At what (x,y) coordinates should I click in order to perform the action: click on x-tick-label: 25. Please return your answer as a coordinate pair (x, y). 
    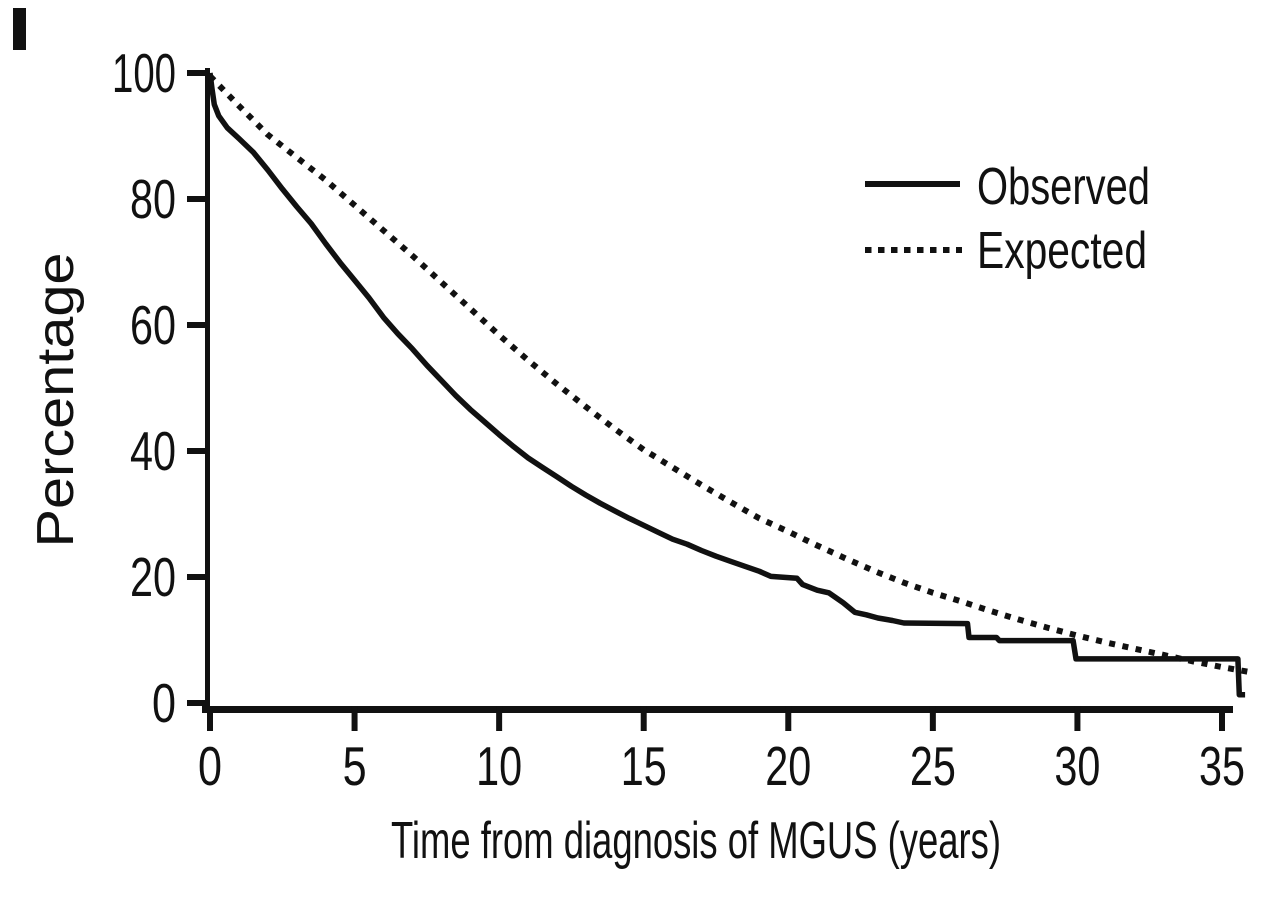
    Looking at the image, I should click on (933, 766).